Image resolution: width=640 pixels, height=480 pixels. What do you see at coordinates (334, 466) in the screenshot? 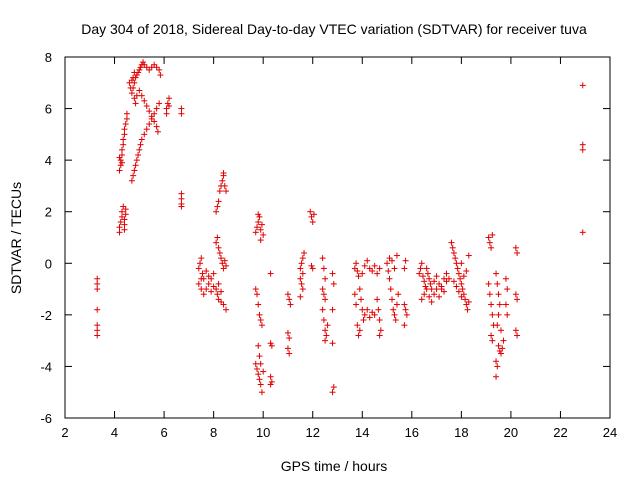
I see `x-axis-label: GPS time / hours` at bounding box center [334, 466].